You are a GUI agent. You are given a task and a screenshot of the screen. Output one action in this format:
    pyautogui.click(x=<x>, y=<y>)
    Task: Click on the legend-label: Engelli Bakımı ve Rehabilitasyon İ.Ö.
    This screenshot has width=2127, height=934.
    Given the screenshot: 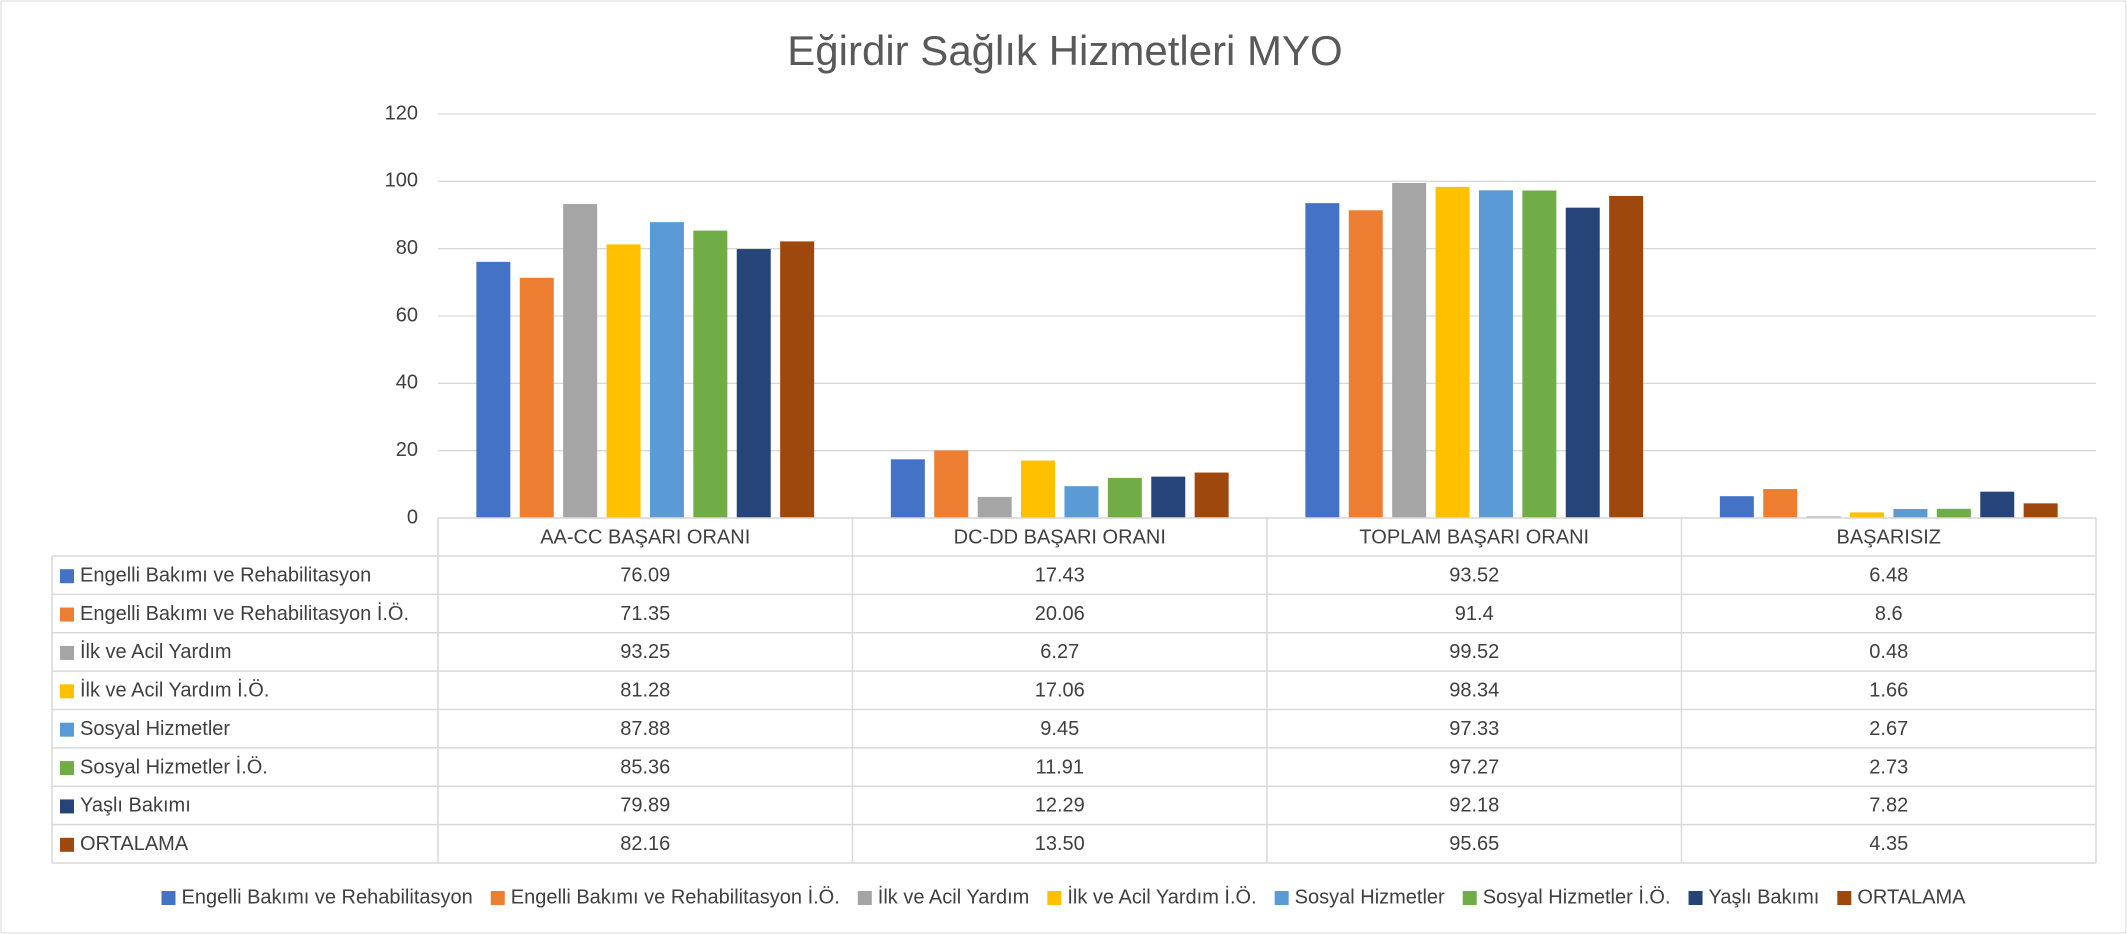 What is the action you would take?
    pyautogui.click(x=675, y=896)
    